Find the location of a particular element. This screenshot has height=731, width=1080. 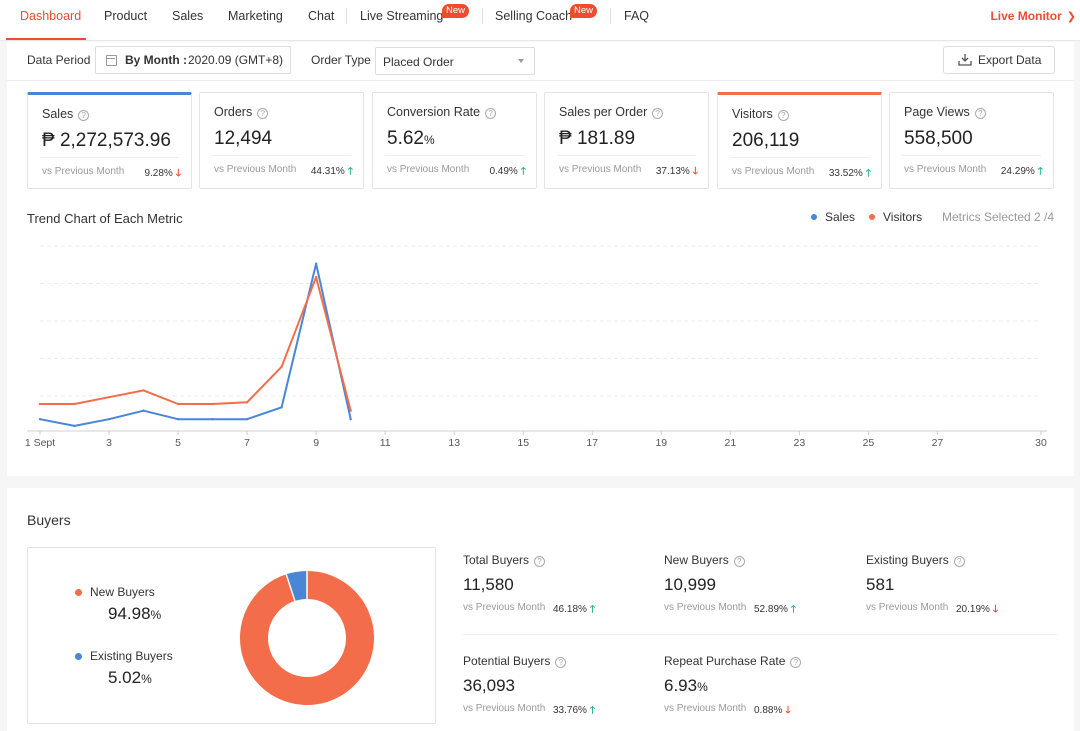

data-period-picker: By Month : 2020.09 (GMT+8) is located at coordinates (193, 60).